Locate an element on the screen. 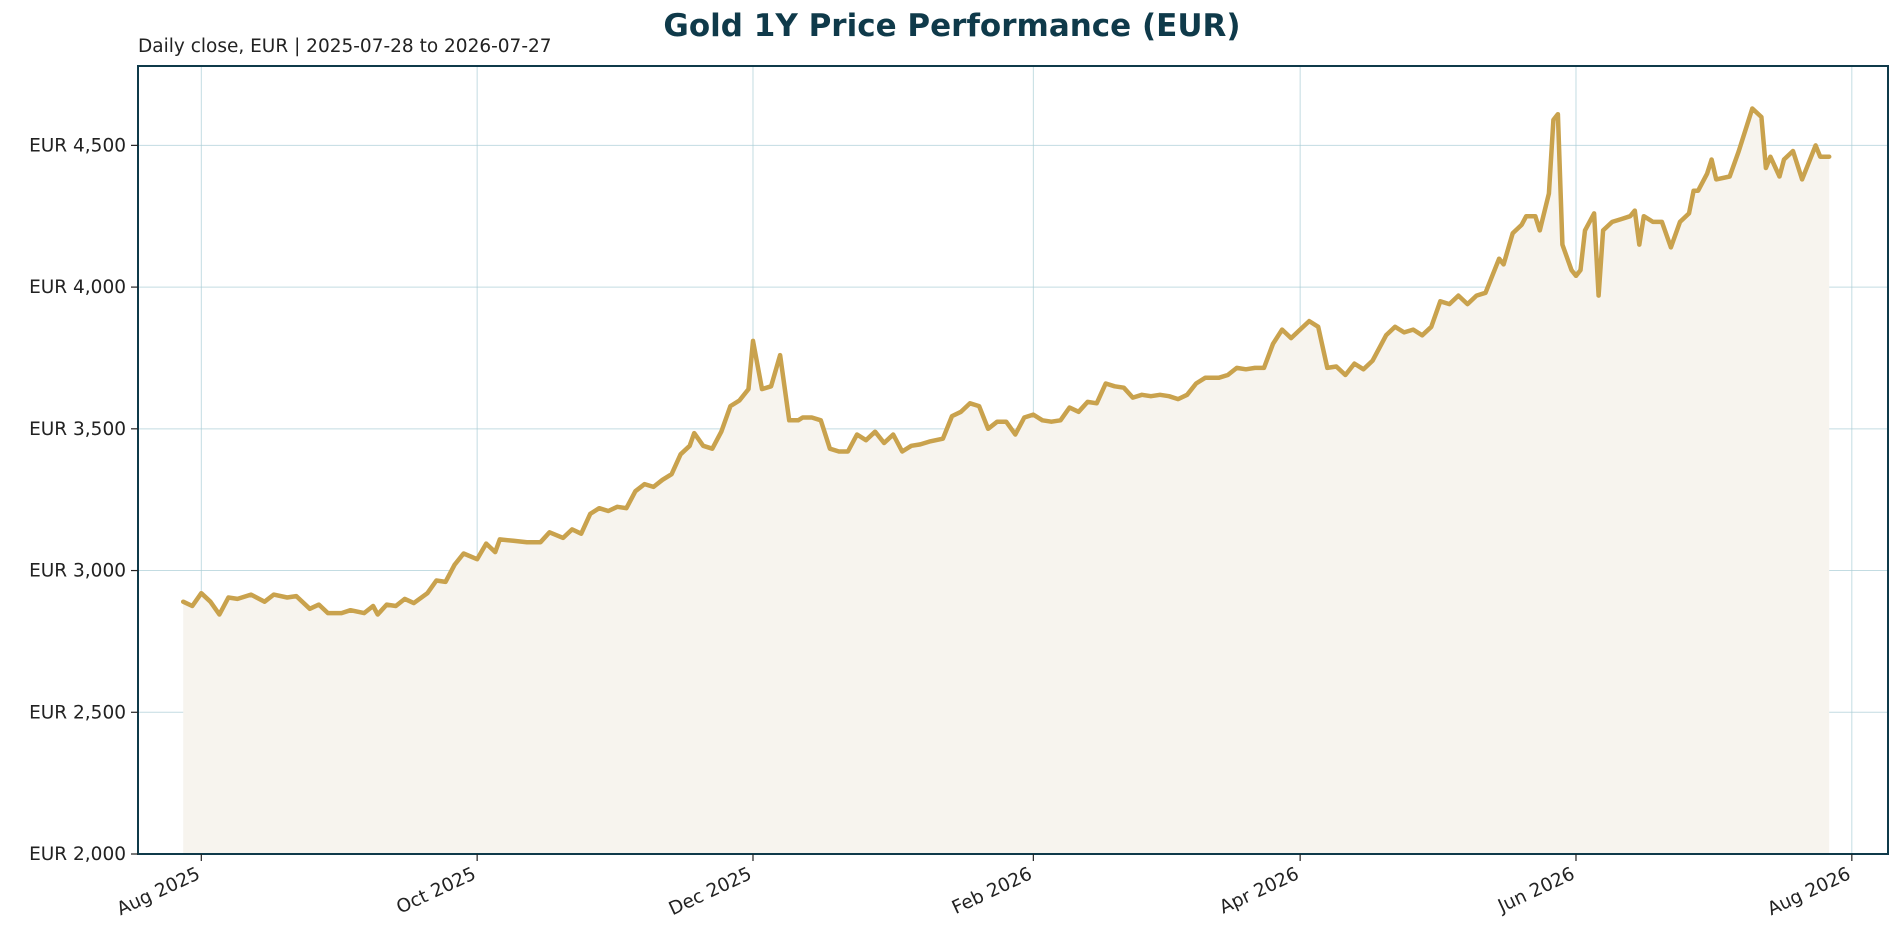 The width and height of the screenshot is (1904, 944). x-tick-label: Aug 2026 is located at coordinates (1809, 891).